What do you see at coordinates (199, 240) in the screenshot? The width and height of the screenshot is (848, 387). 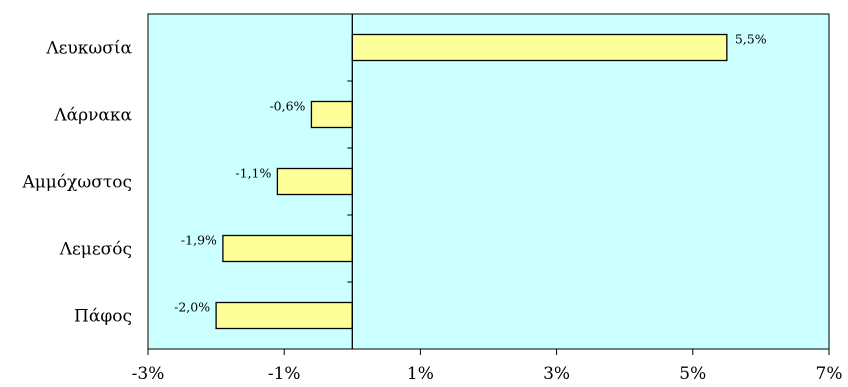 I see `data-label: -1,9%` at bounding box center [199, 240].